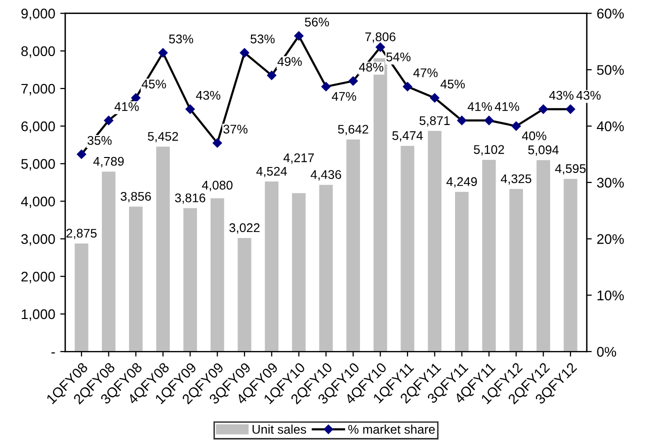 This screenshot has width=652, height=445. Describe the element at coordinates (610, 183) in the screenshot. I see `y2-tick-label: 30%` at that location.